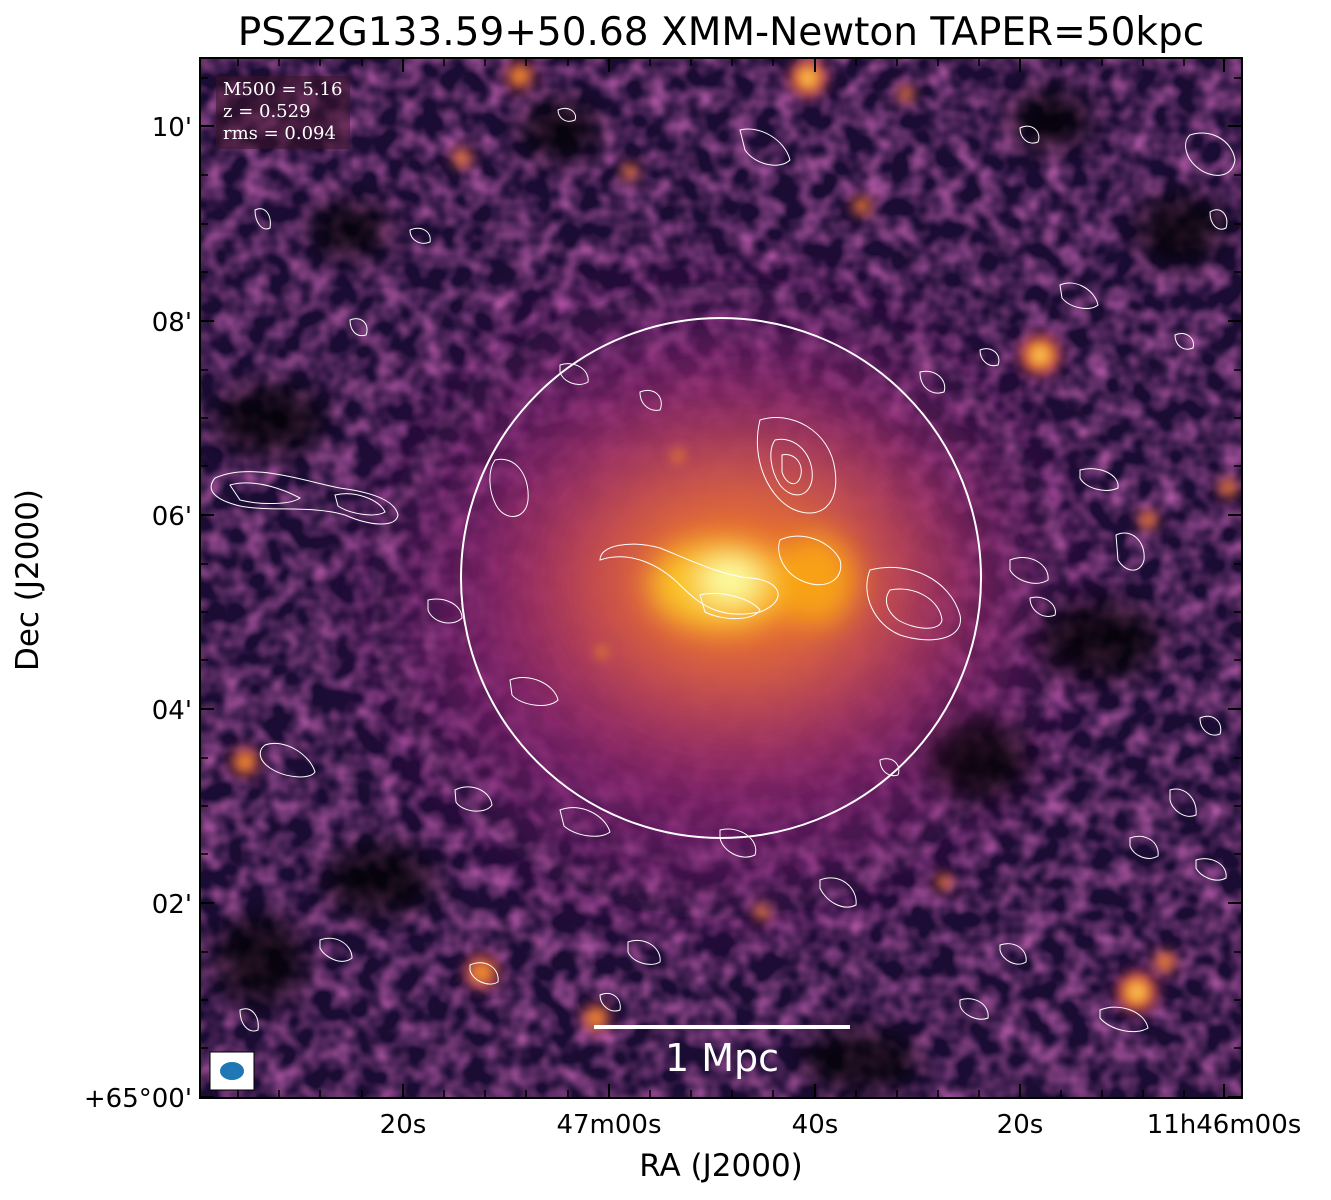 This screenshot has width=1331, height=1200. Describe the element at coordinates (171, 128) in the screenshot. I see `ytick-label: 10'` at that location.